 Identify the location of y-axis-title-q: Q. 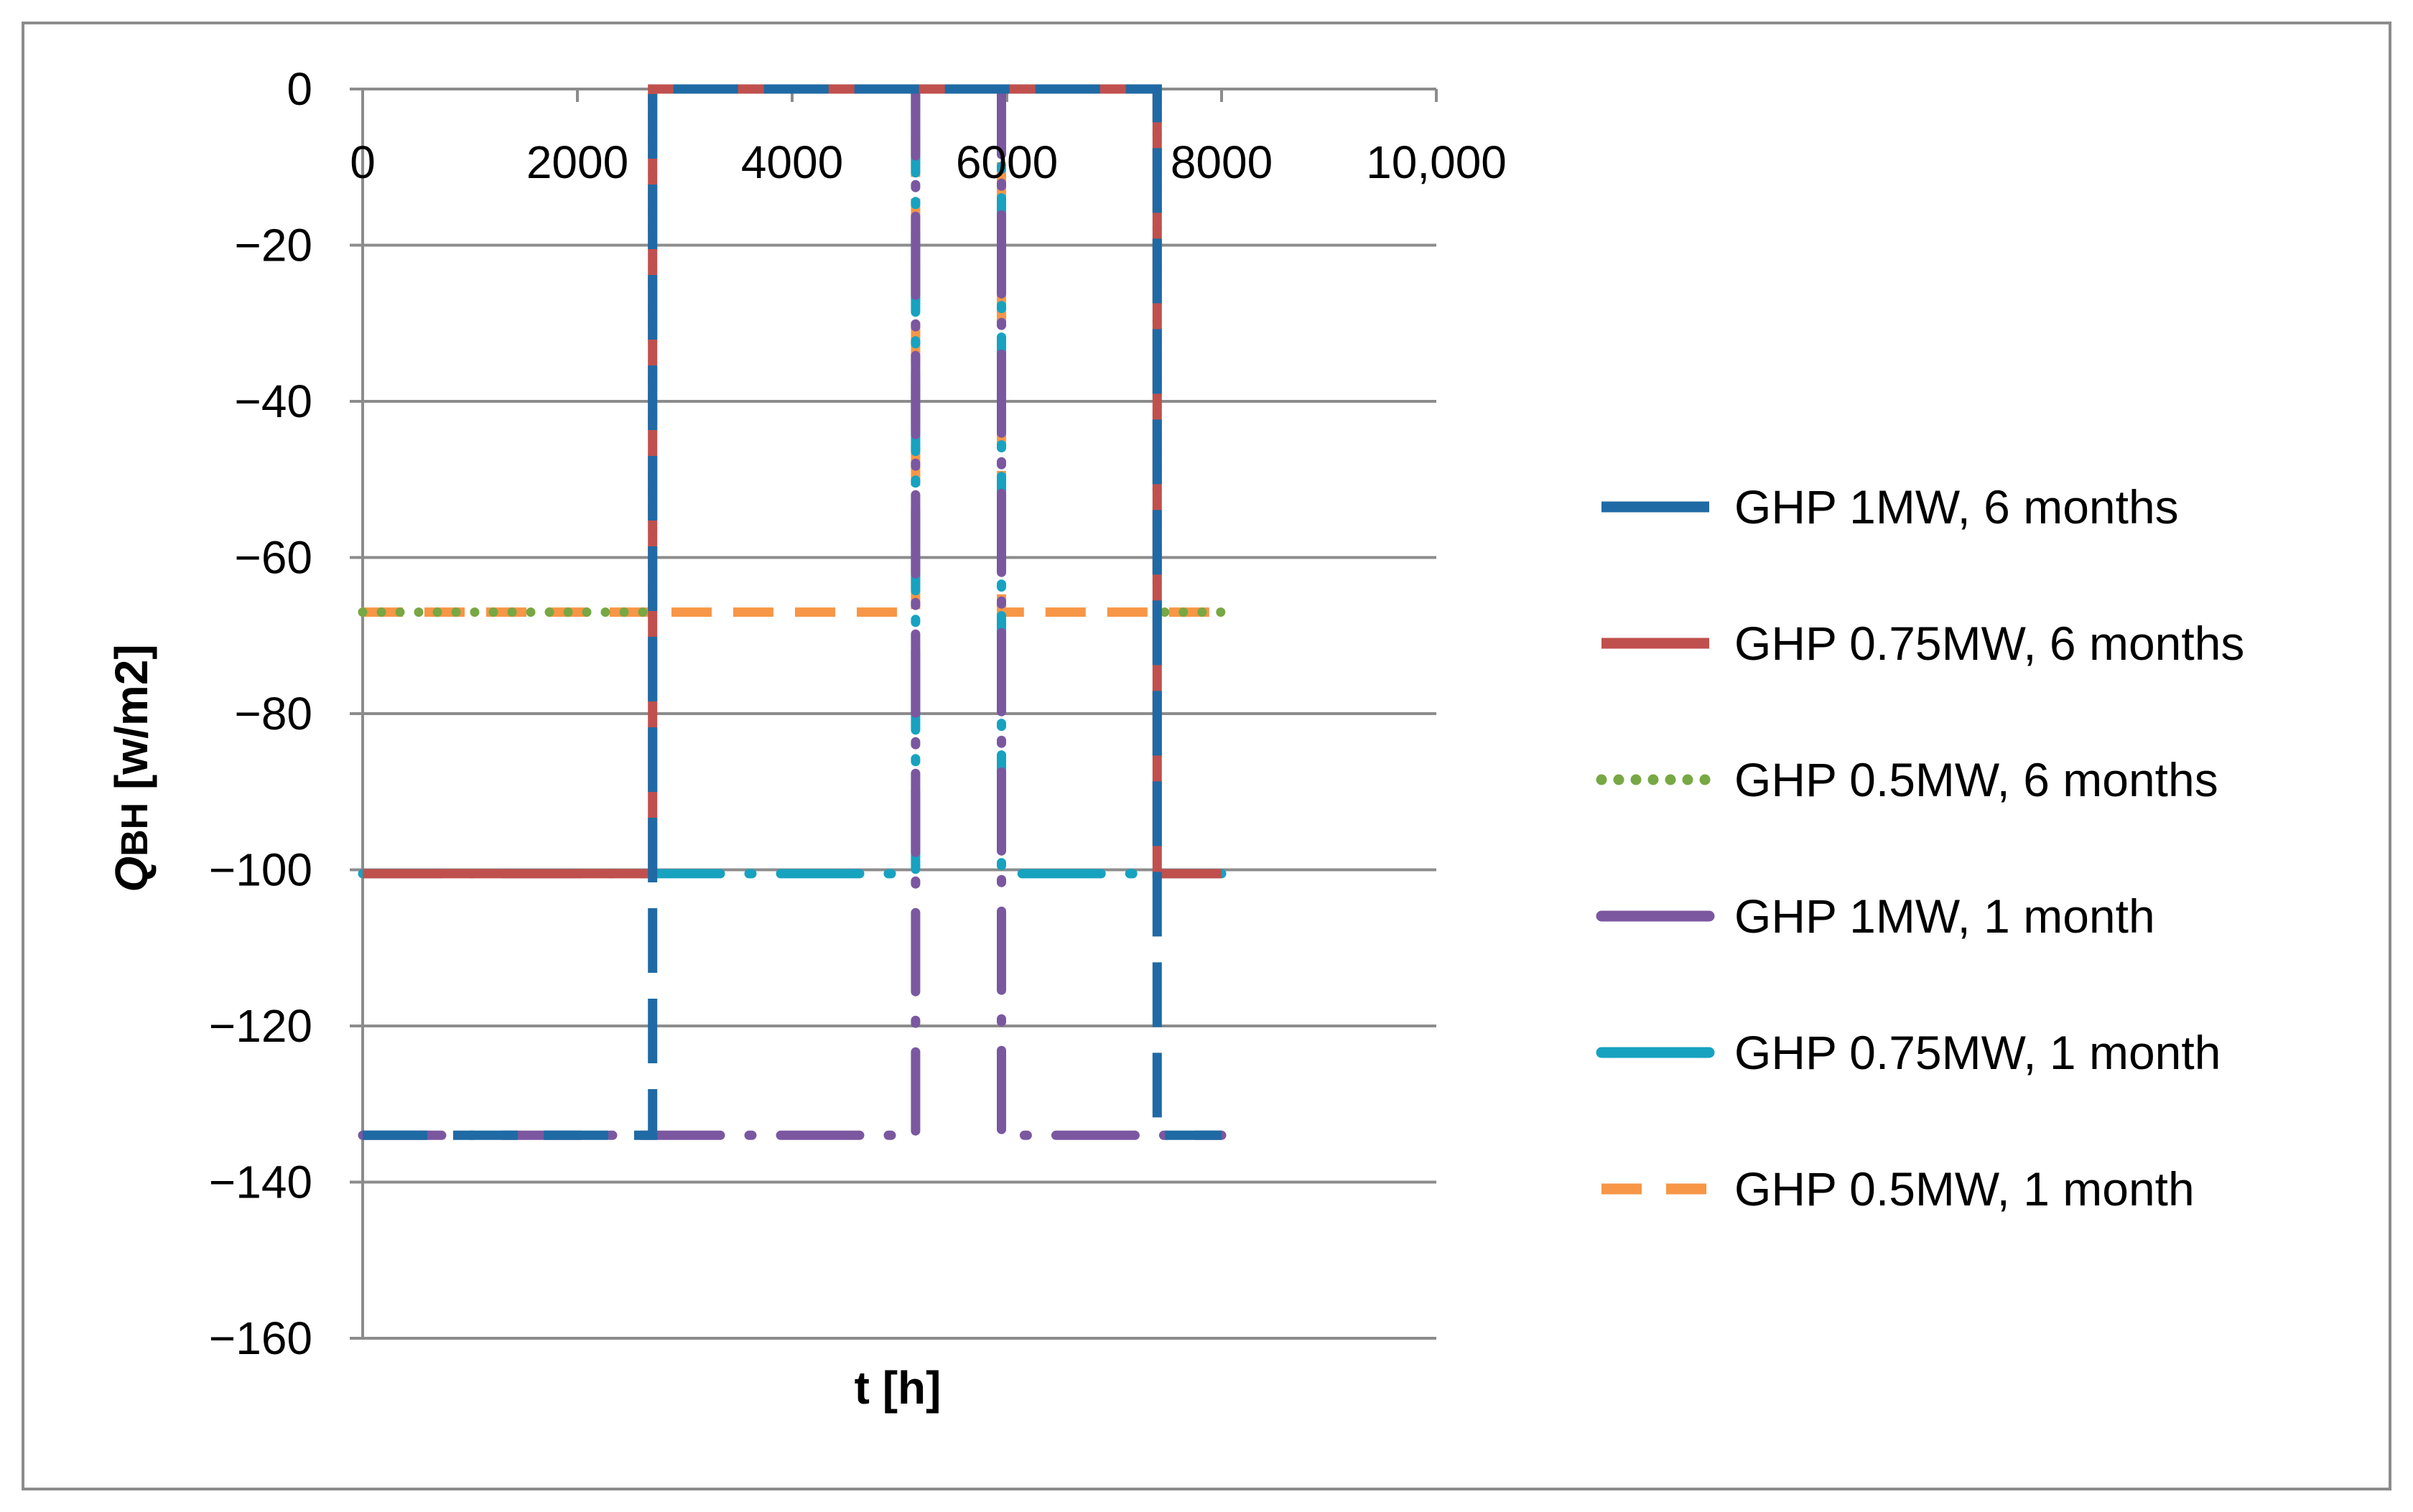
(131, 874).